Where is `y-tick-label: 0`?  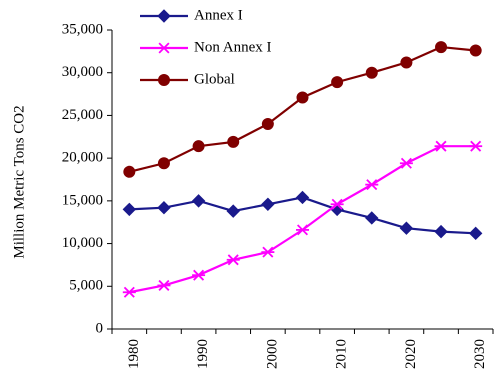
y-tick-label: 0 is located at coordinates (100, 328).